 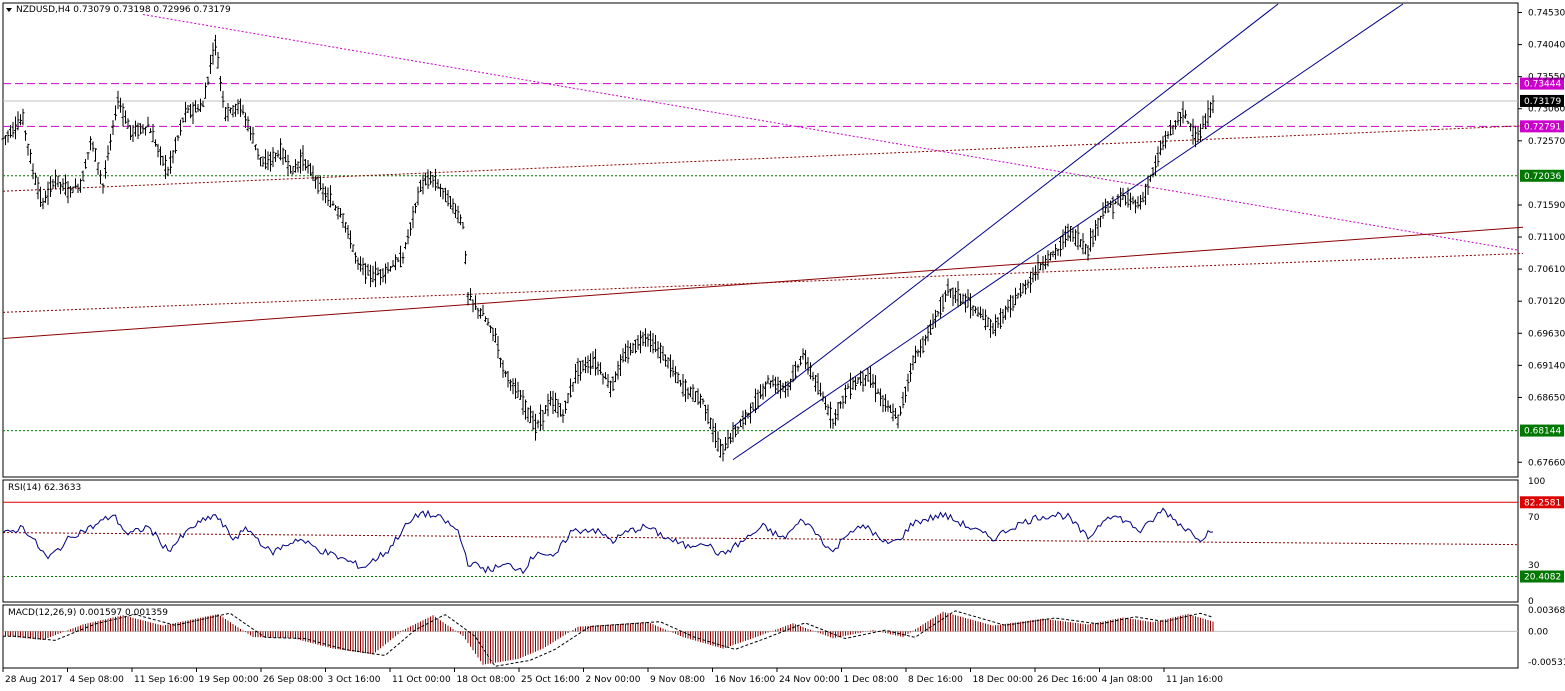 I want to click on price-tick-label: 0.69630, so click(x=1546, y=334).